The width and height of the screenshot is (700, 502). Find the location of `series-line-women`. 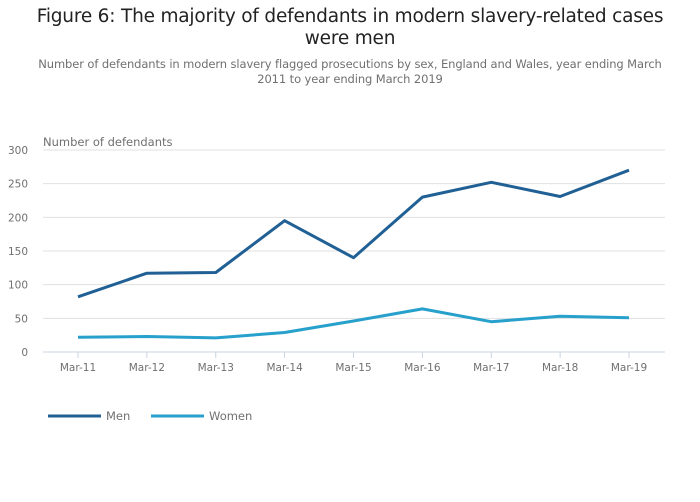

series-line-women is located at coordinates (353, 323).